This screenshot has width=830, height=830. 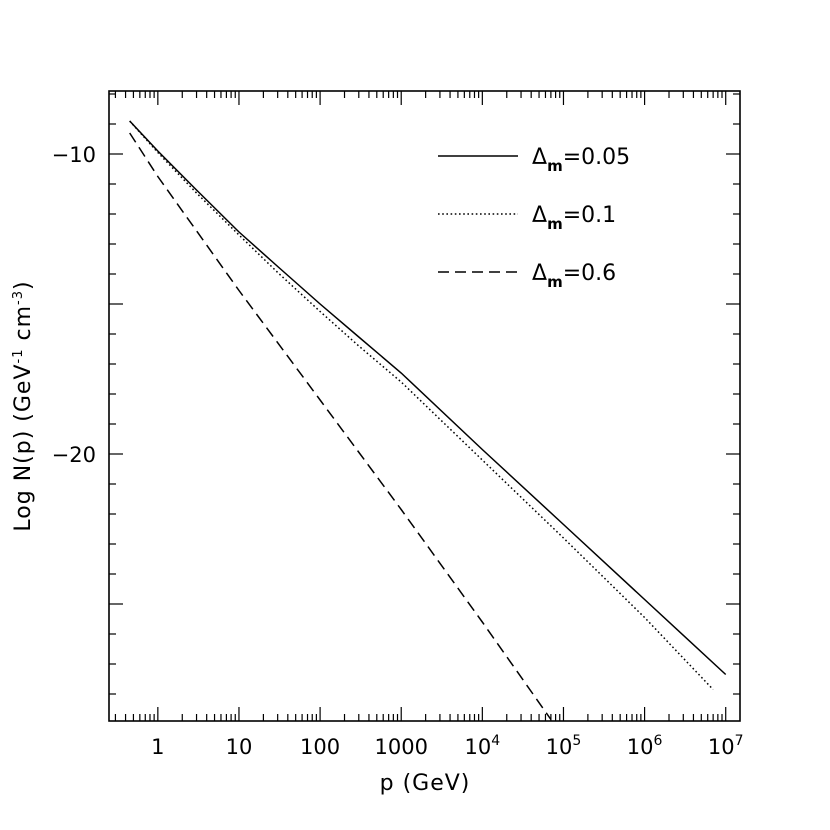 What do you see at coordinates (239, 747) in the screenshot?
I see `x-tick-label: 10` at bounding box center [239, 747].